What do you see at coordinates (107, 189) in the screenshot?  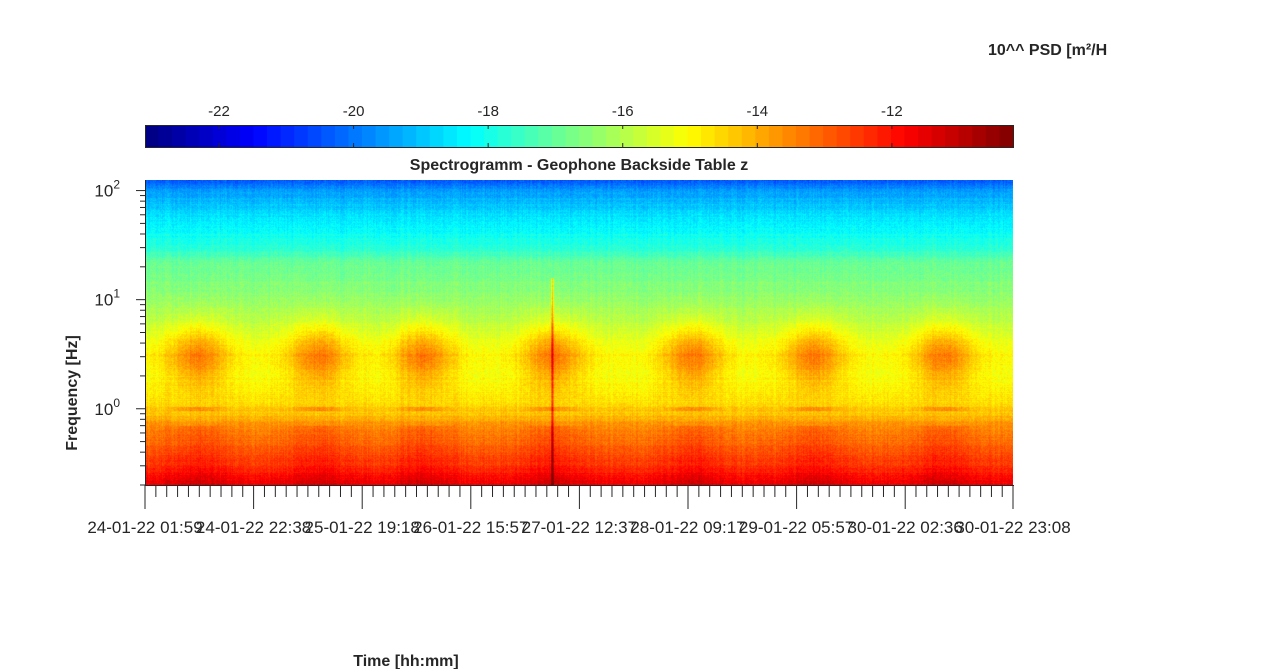 I see `y-tick-label: 10²` at bounding box center [107, 189].